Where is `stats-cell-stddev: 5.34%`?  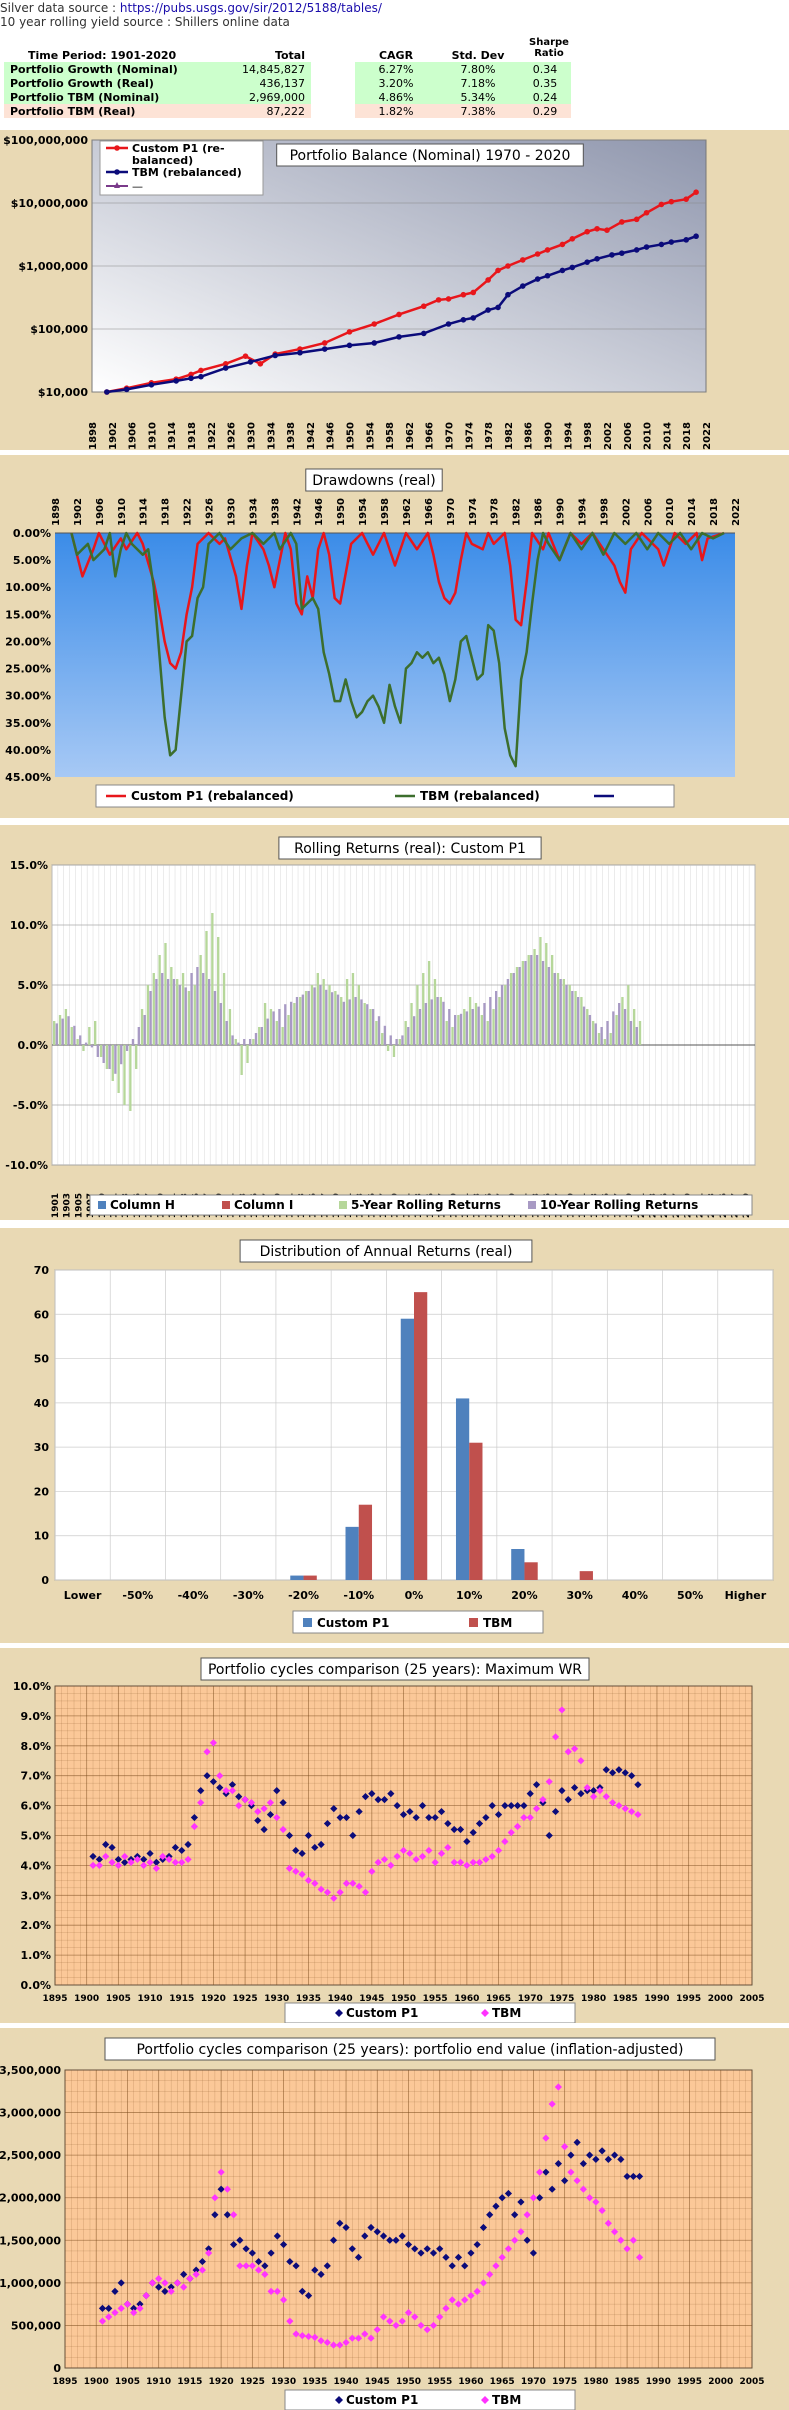 stats-cell-stddev: 5.34% is located at coordinates (478, 97).